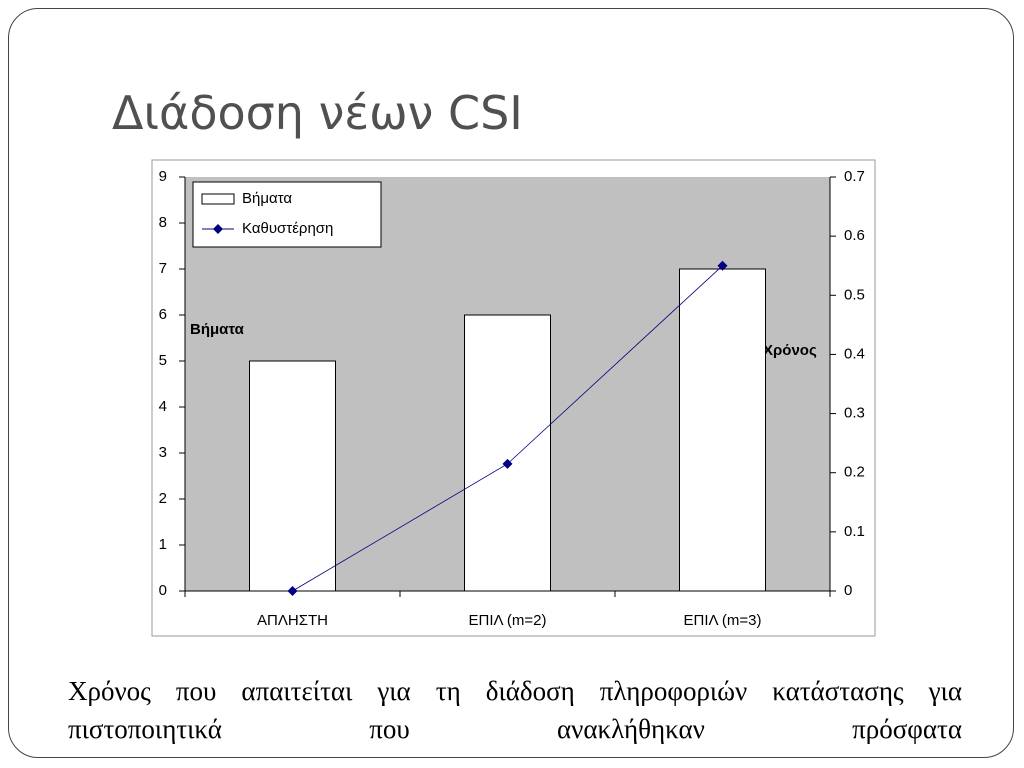 This screenshot has height=768, width=1024. What do you see at coordinates (163, 360) in the screenshot?
I see `y-tick-label: 5` at bounding box center [163, 360].